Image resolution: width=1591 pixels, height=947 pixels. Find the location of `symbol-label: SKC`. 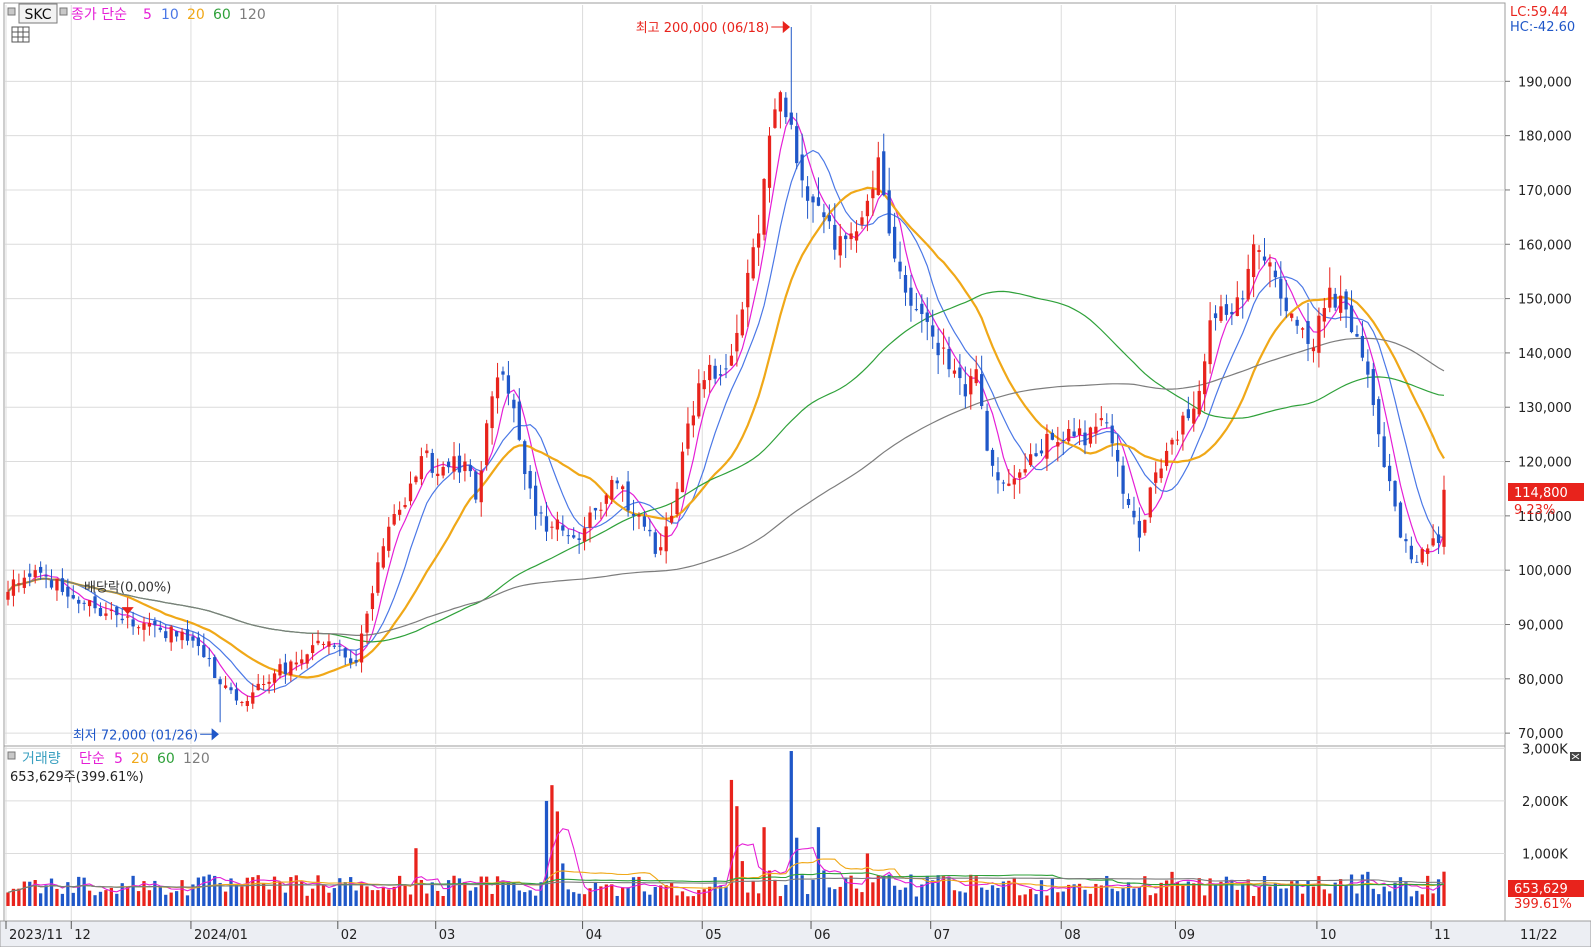

symbol-label: SKC is located at coordinates (37, 15).